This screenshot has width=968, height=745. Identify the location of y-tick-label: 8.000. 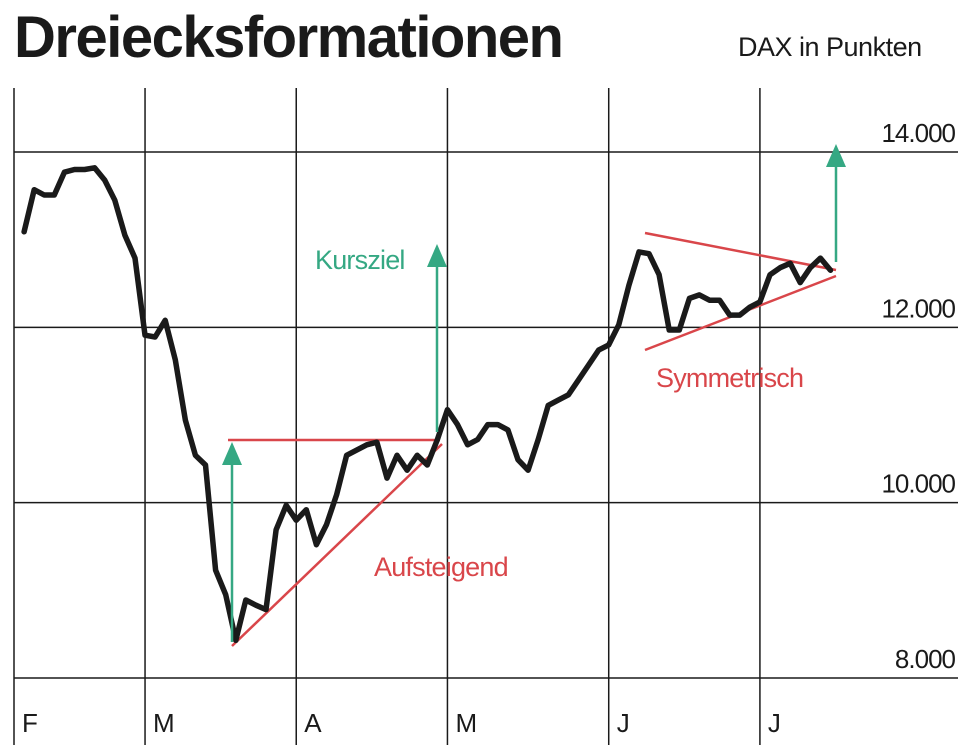
(925, 659).